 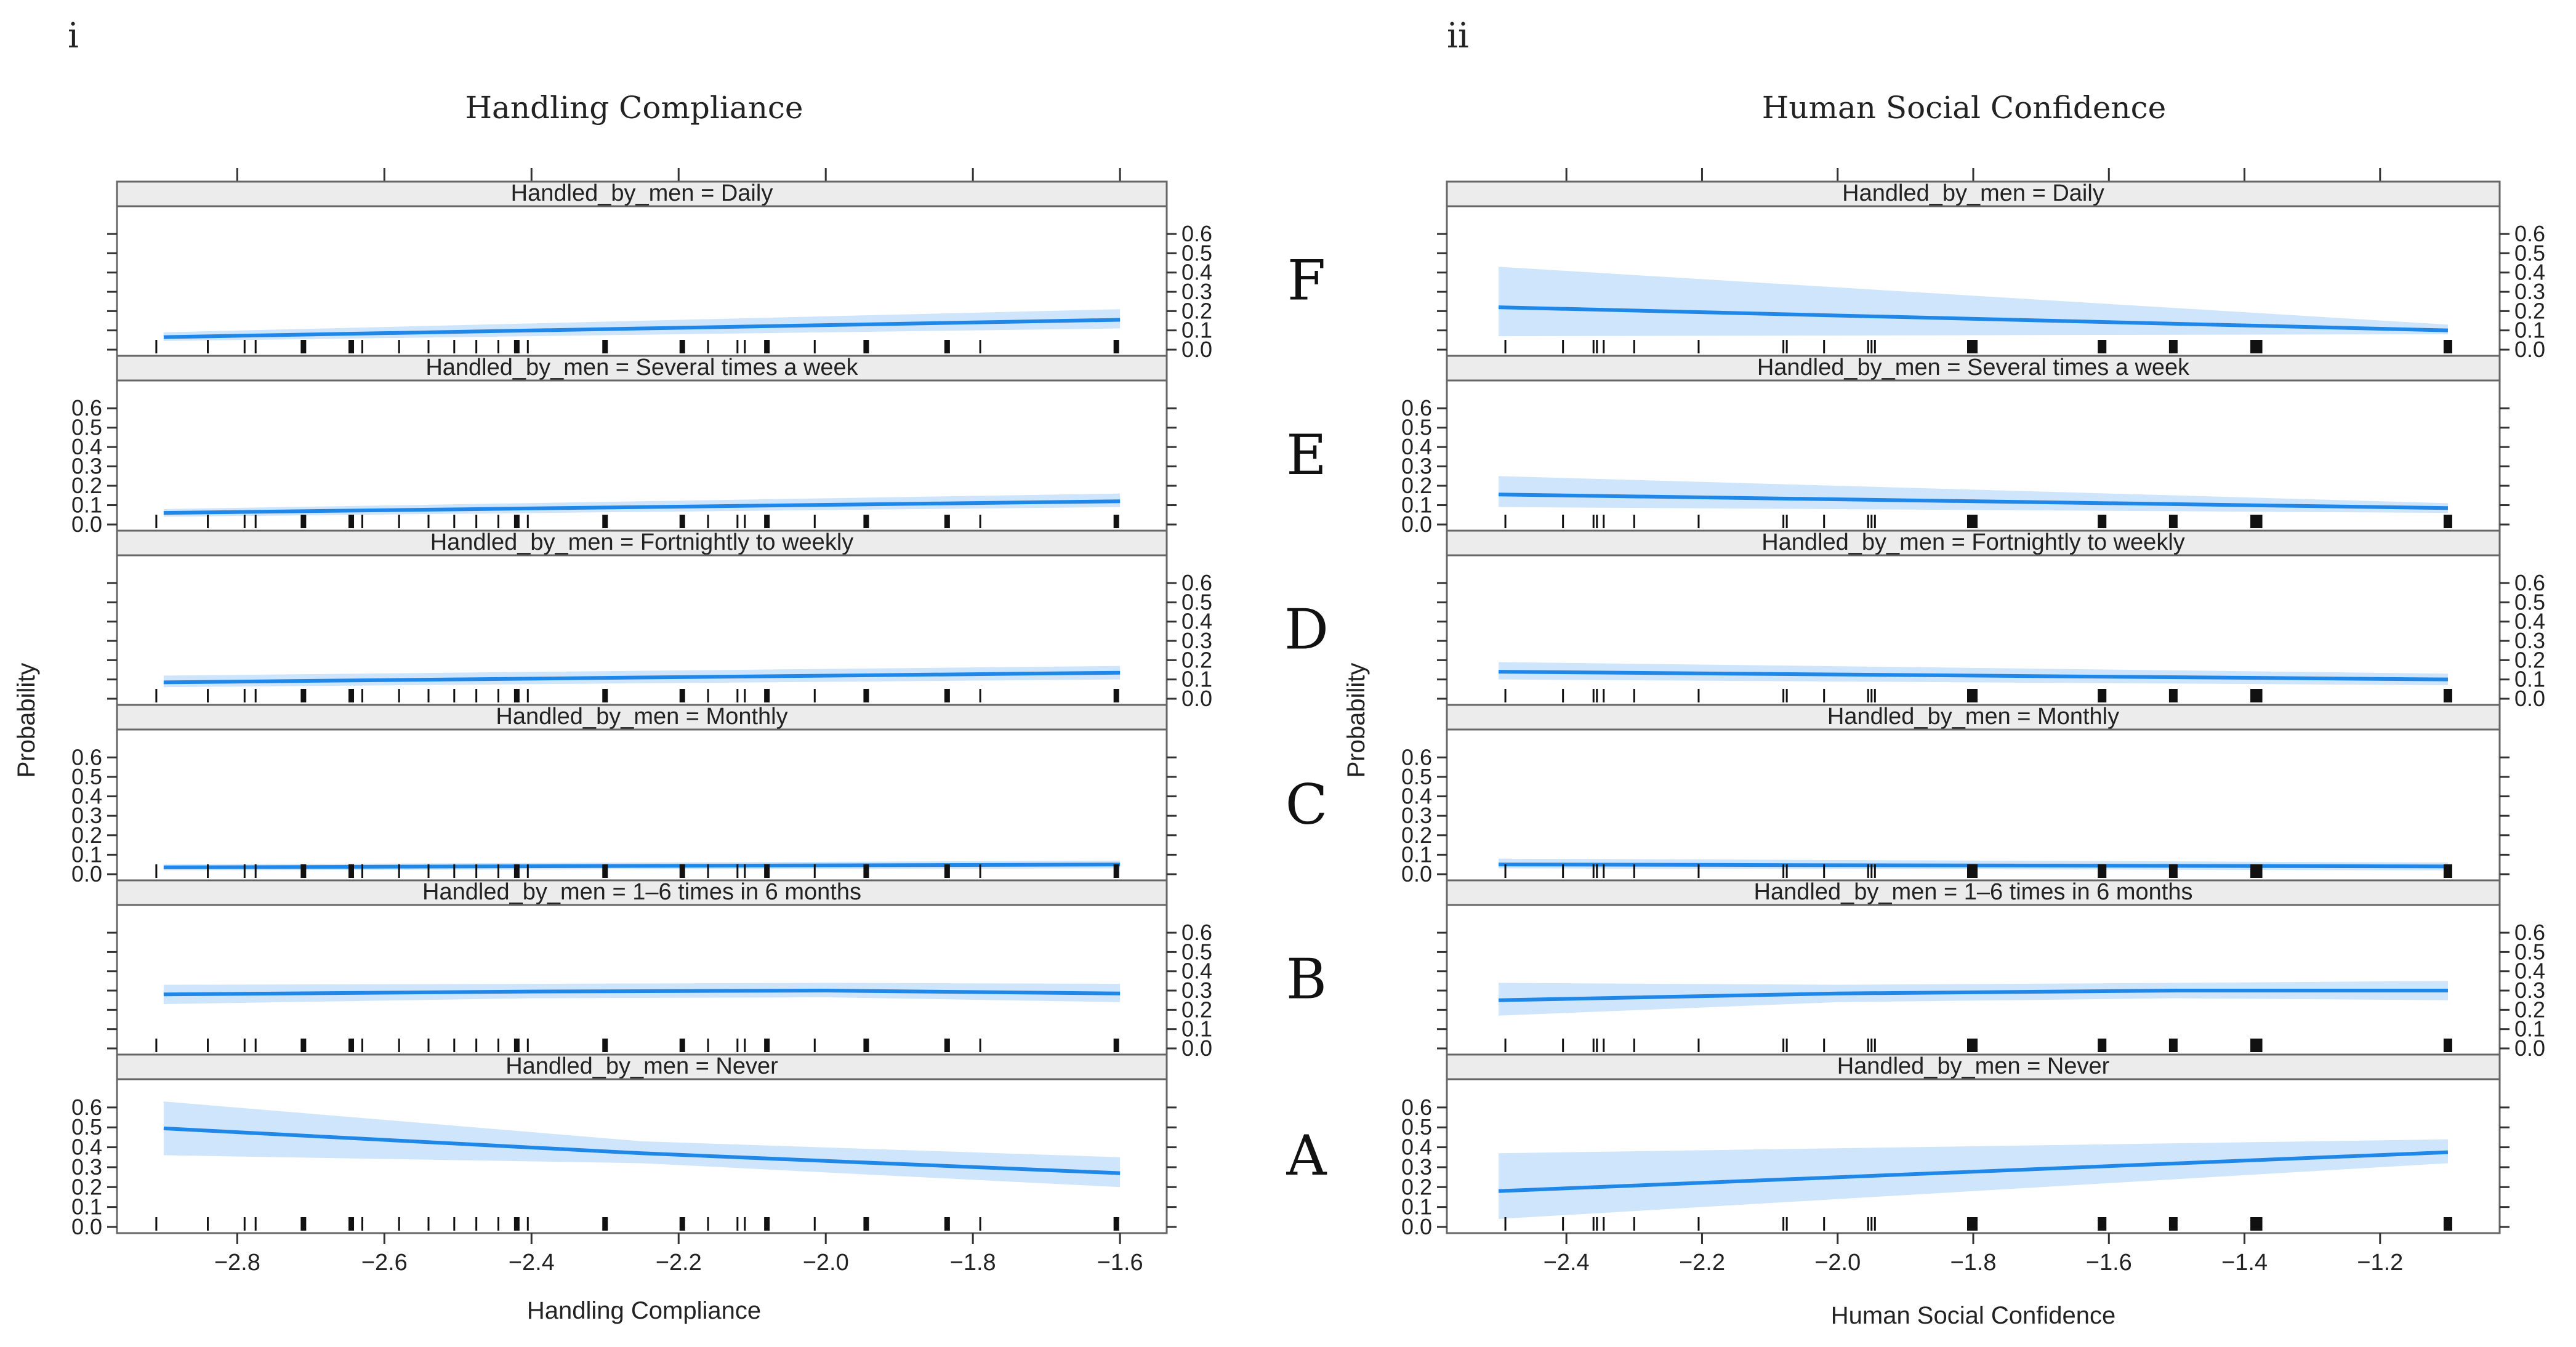 I want to click on x-tick-label: −2.0, so click(x=826, y=1263).